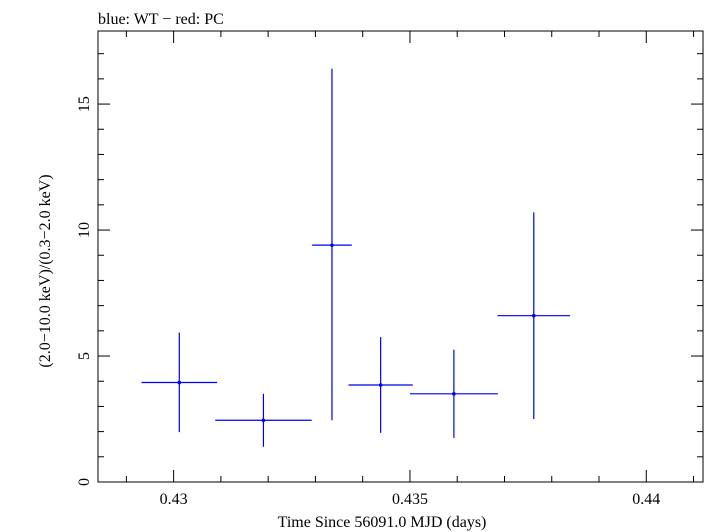 This screenshot has width=705, height=532. What do you see at coordinates (45, 270) in the screenshot?
I see `y-axis-label: (2.0−10.0 keV)/(0.3−2.0 keV)` at bounding box center [45, 270].